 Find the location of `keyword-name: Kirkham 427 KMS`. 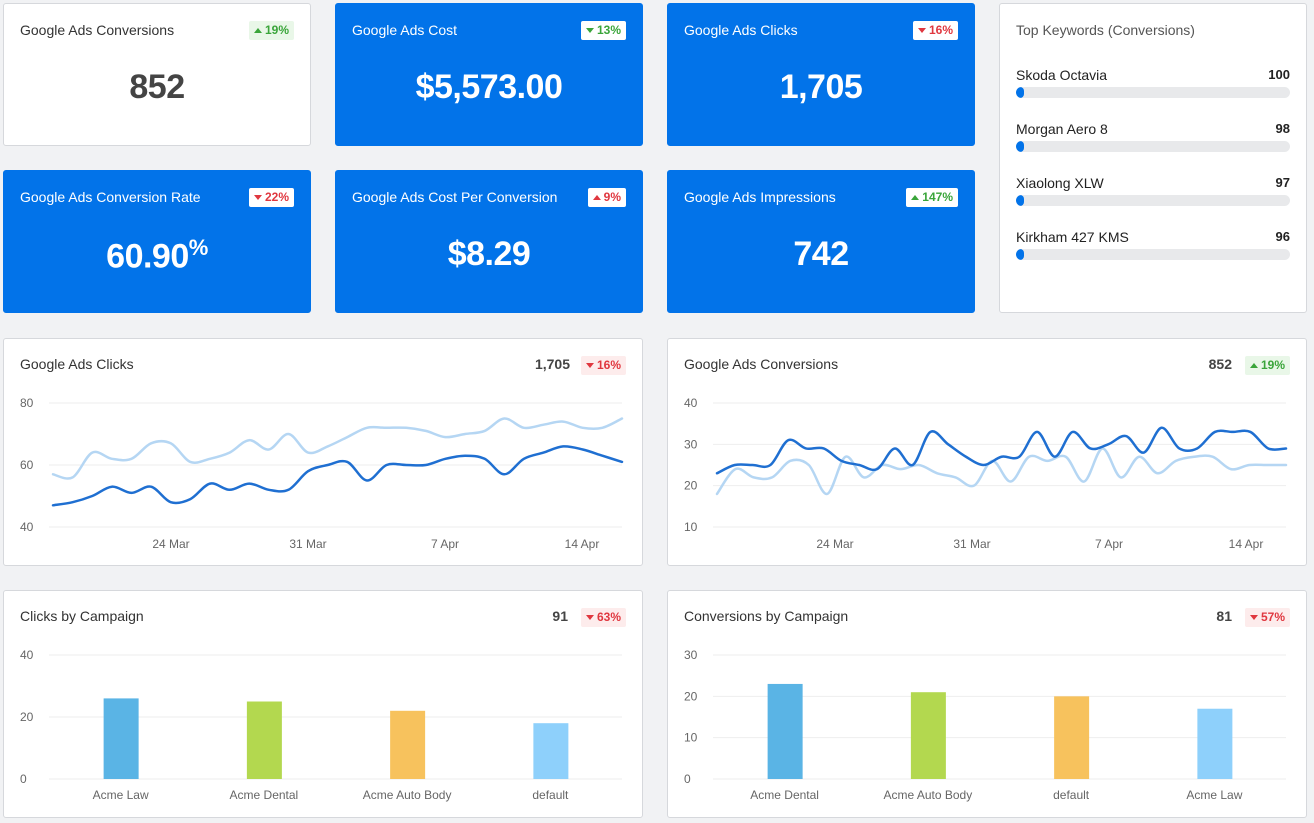

keyword-name: Kirkham 427 KMS is located at coordinates (1072, 237).